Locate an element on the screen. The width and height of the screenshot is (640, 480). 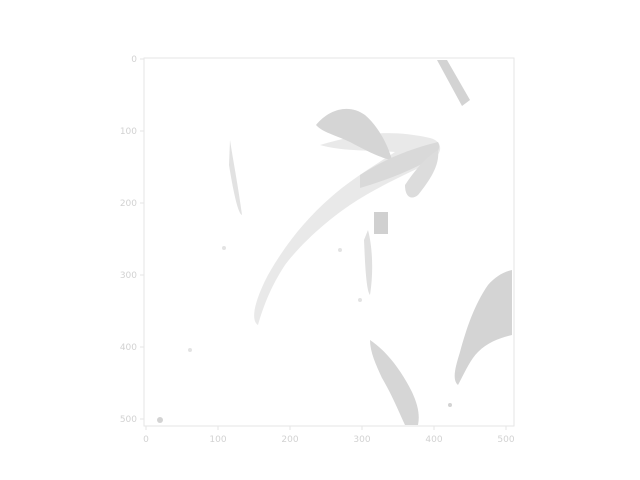
x-tick-label: 500 is located at coordinates (505, 440).